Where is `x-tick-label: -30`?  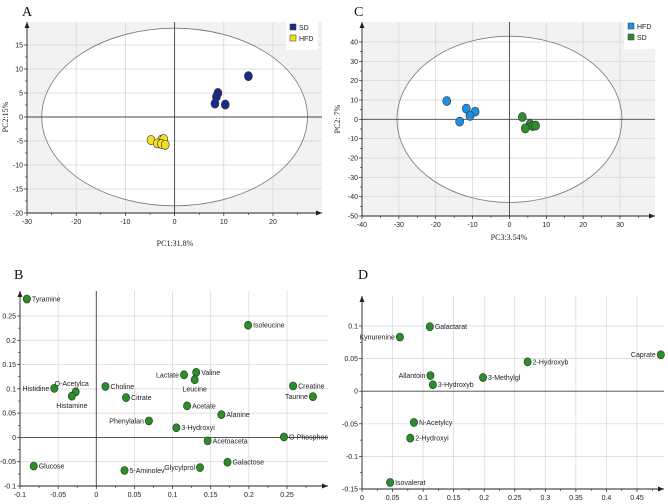 x-tick-label: -30 is located at coordinates (399, 225).